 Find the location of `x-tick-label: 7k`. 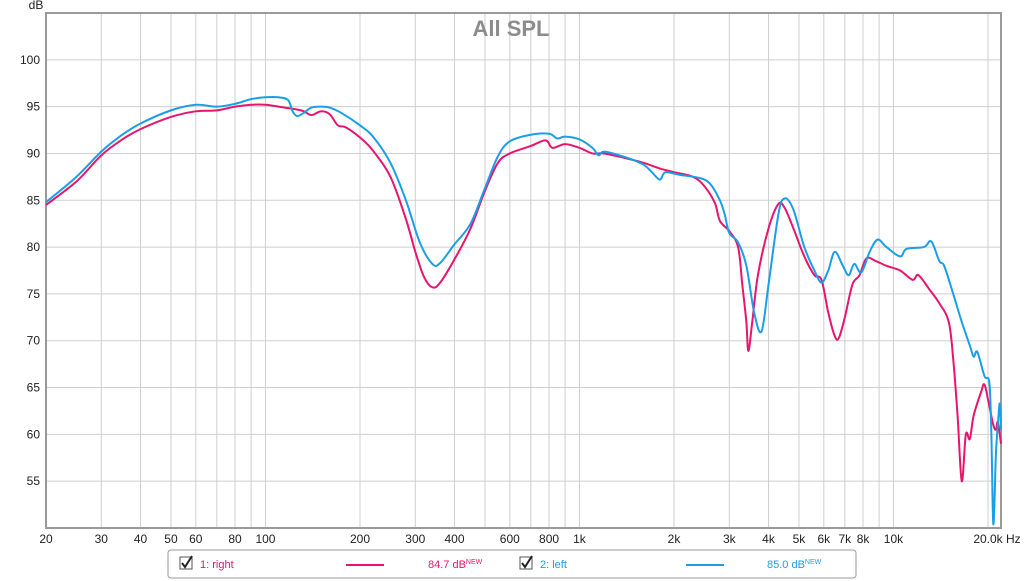

x-tick-label: 7k is located at coordinates (845, 539).